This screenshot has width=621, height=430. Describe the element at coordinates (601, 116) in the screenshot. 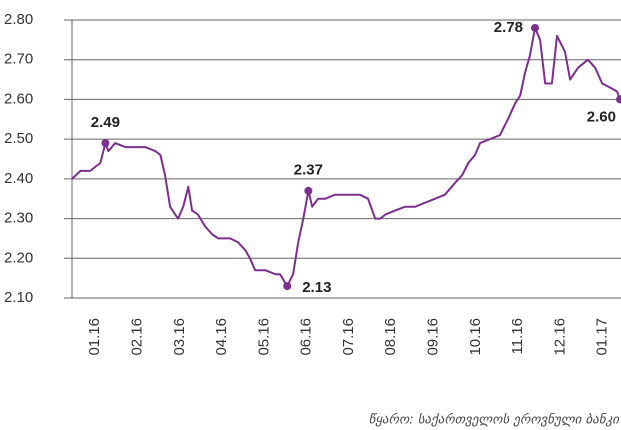

I see `annotation-label: 2.60` at that location.